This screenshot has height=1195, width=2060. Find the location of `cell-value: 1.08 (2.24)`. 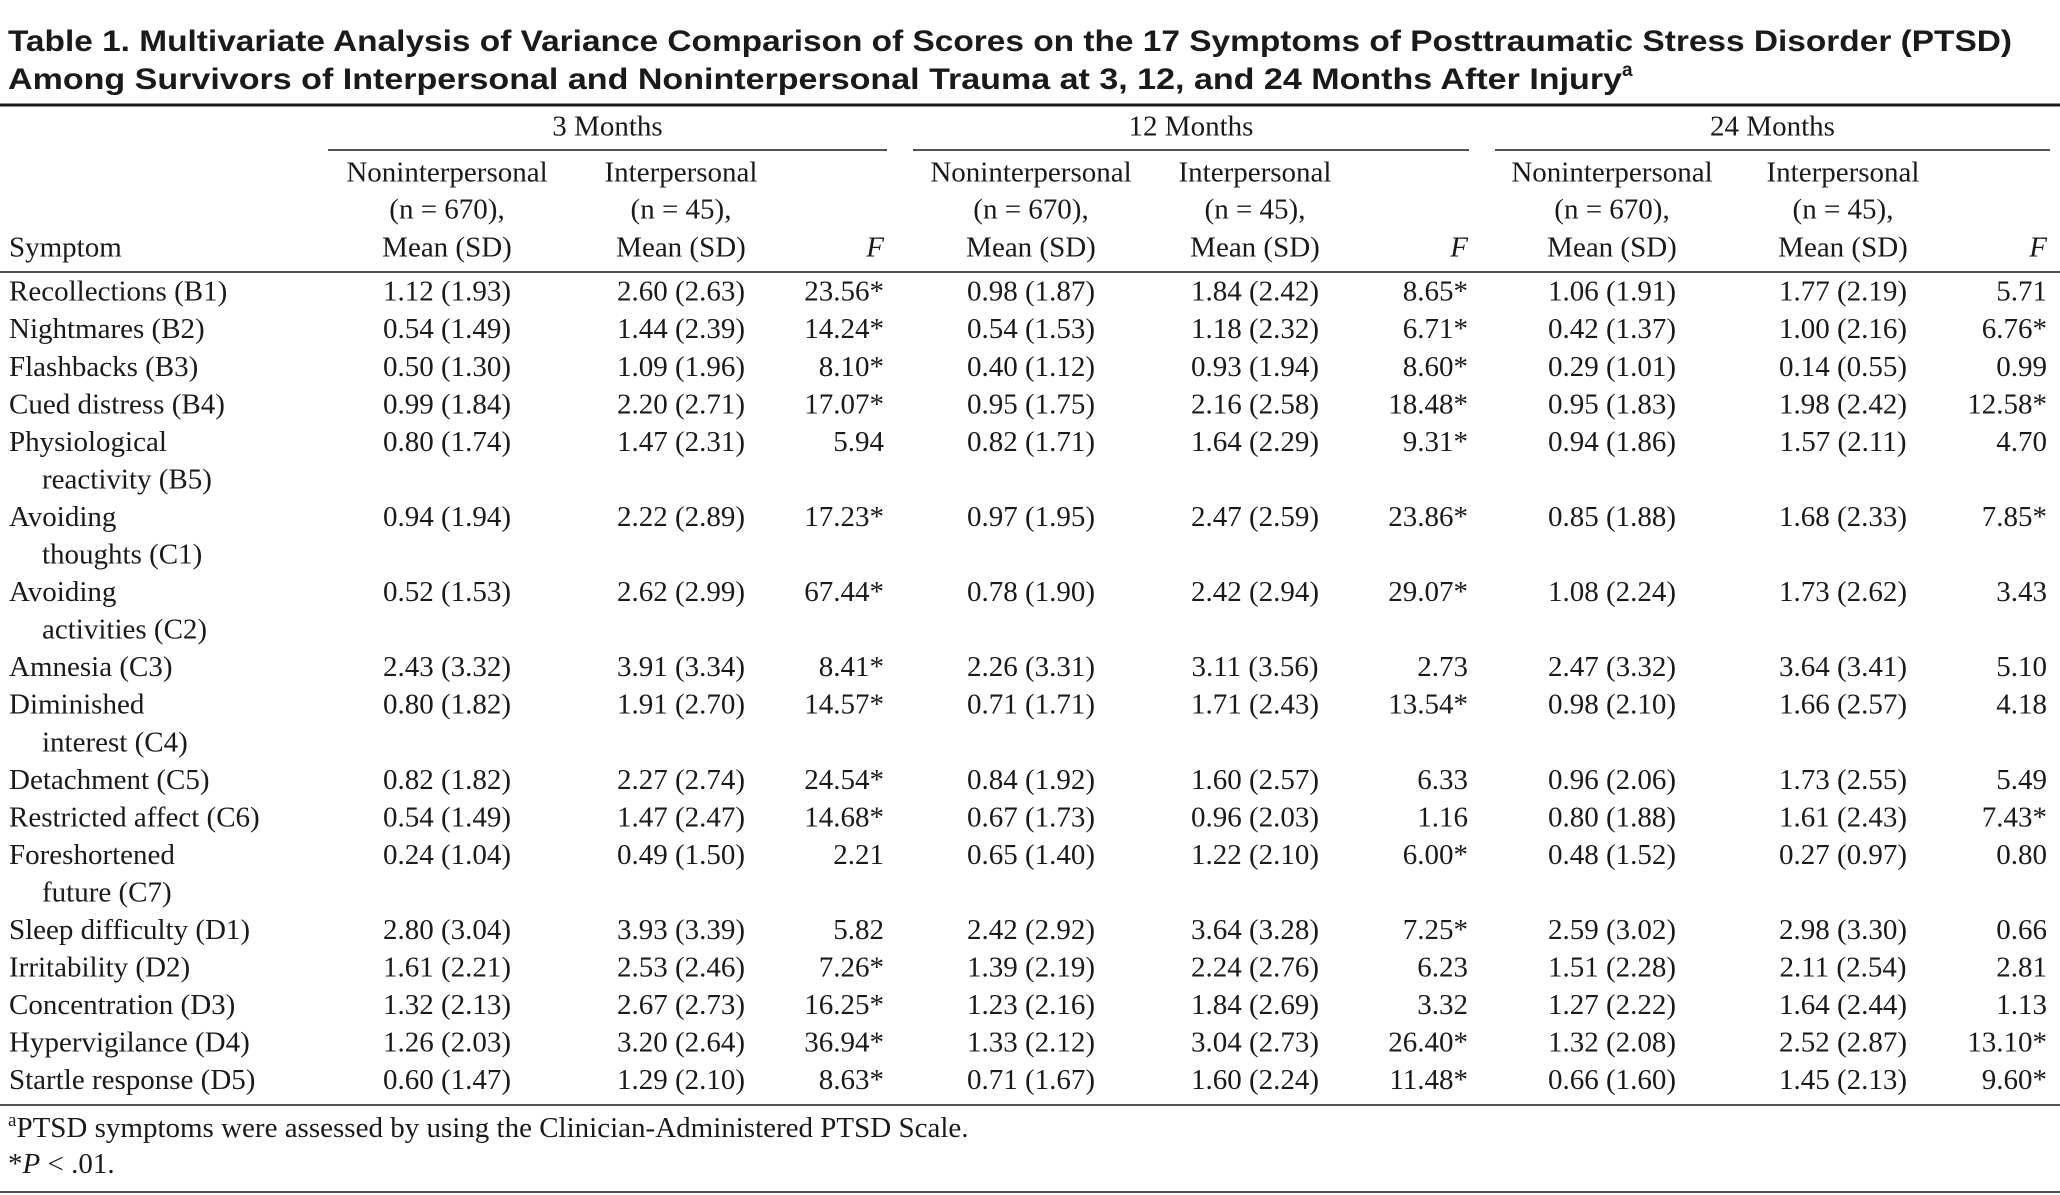

cell-value: 1.08 (2.24) is located at coordinates (1612, 592).